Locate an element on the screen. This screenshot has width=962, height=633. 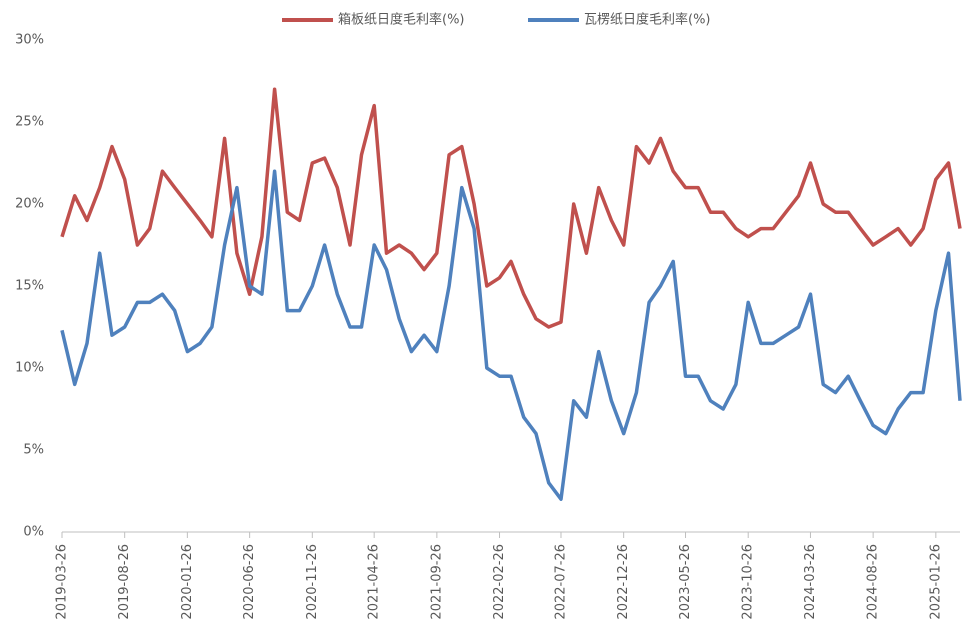
y-tick-label: 25% is located at coordinates (29, 122).